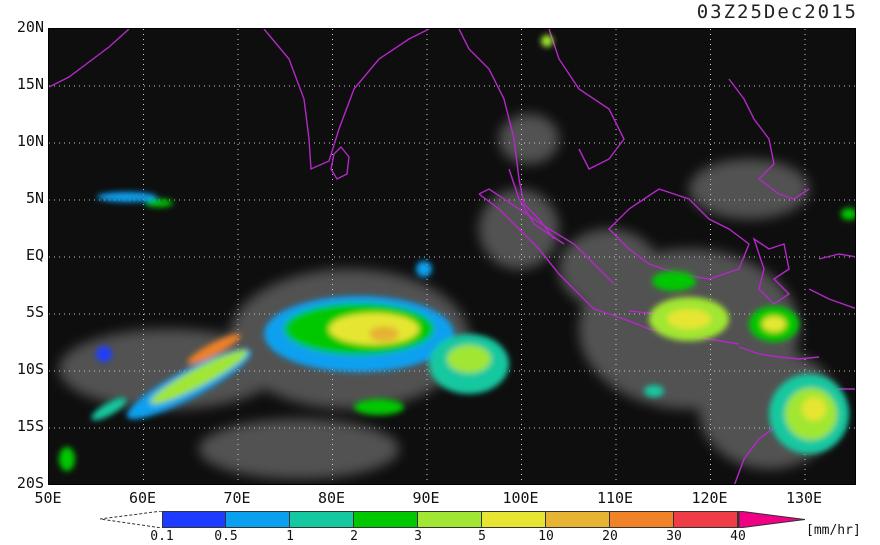 This screenshot has width=880, height=545. Describe the element at coordinates (615, 498) in the screenshot. I see `lon-label: 110E` at that location.